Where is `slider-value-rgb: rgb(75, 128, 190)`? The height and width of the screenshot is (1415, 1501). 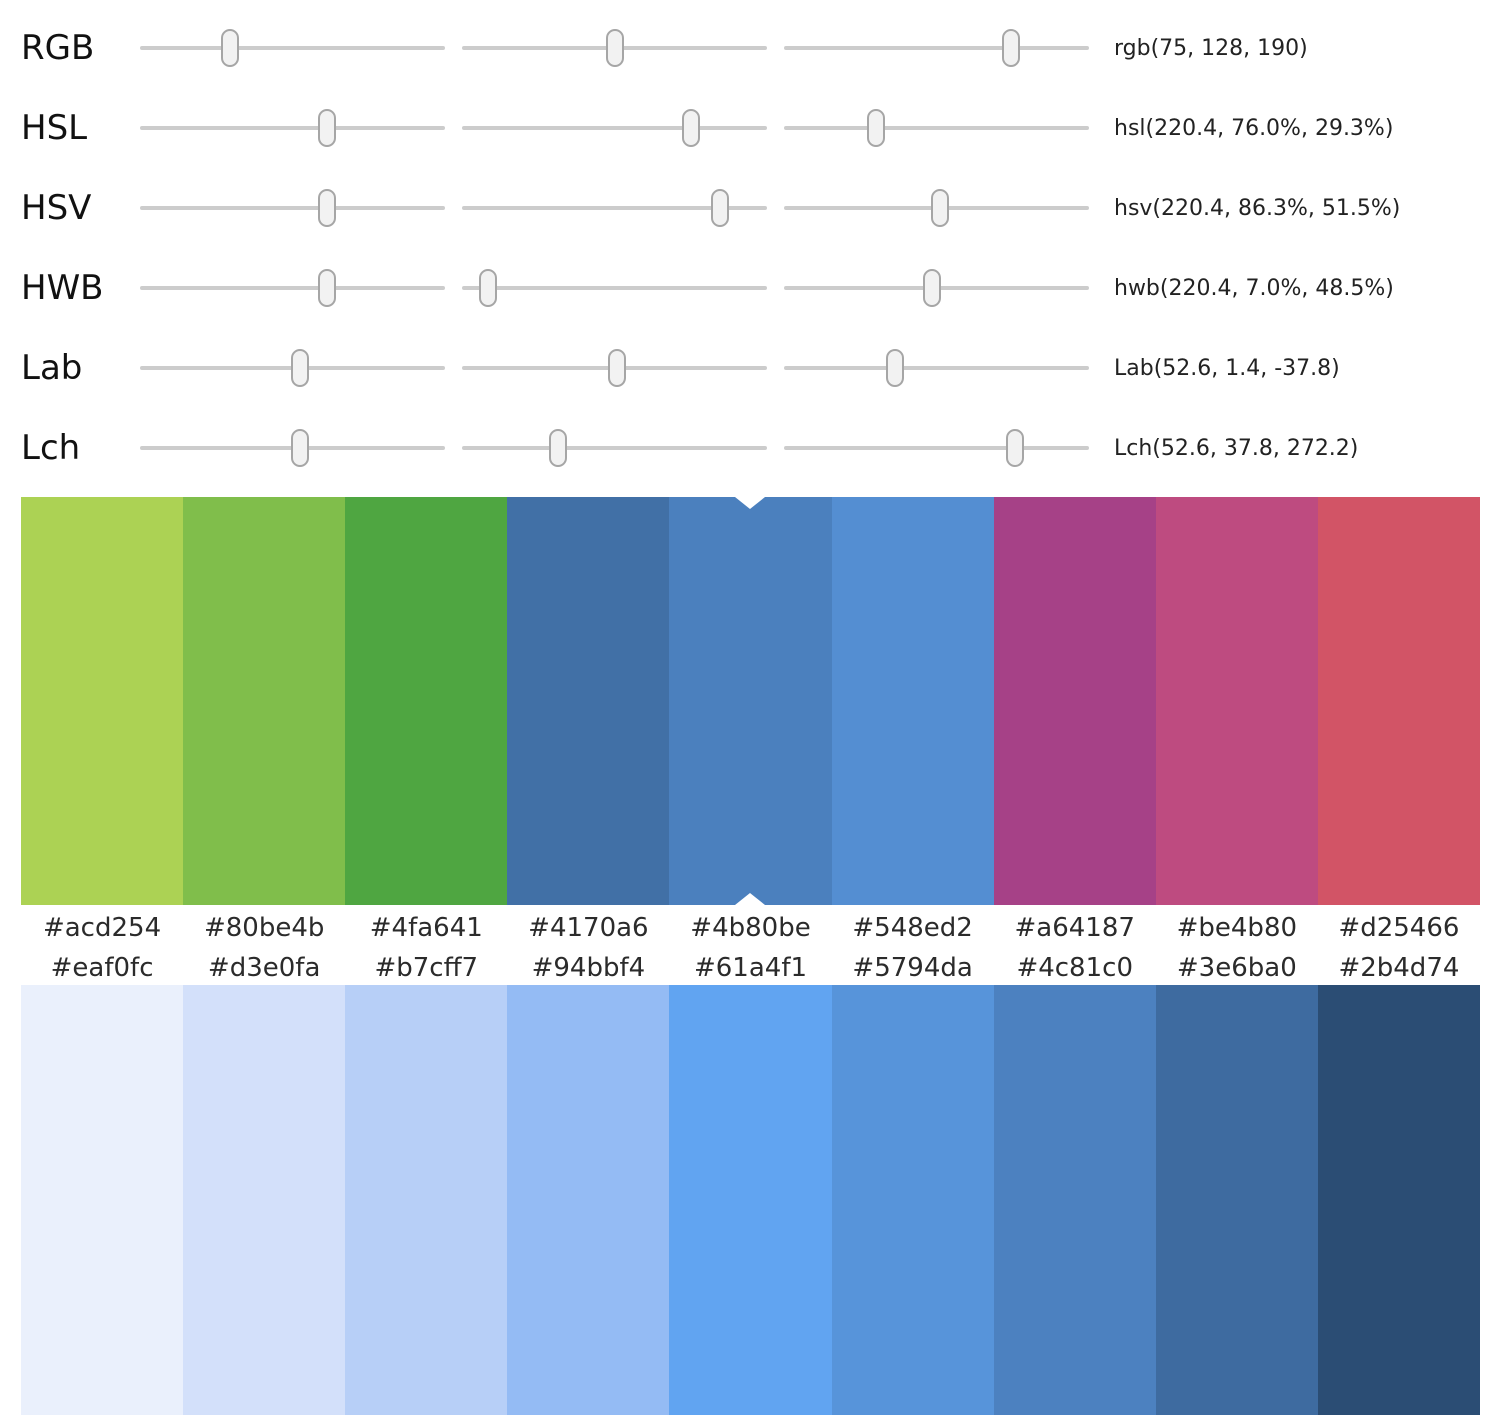
slider-value-rgb: rgb(75, 128, 190) is located at coordinates (1211, 48).